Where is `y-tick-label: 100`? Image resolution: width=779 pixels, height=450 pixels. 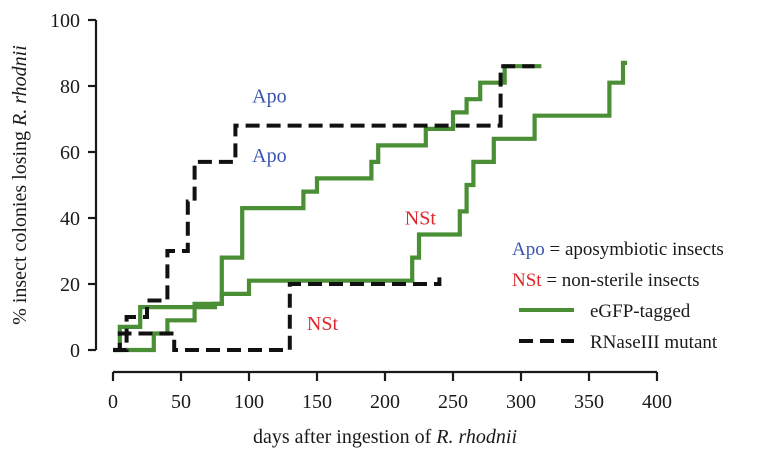 y-tick-label: 100 is located at coordinates (65, 21).